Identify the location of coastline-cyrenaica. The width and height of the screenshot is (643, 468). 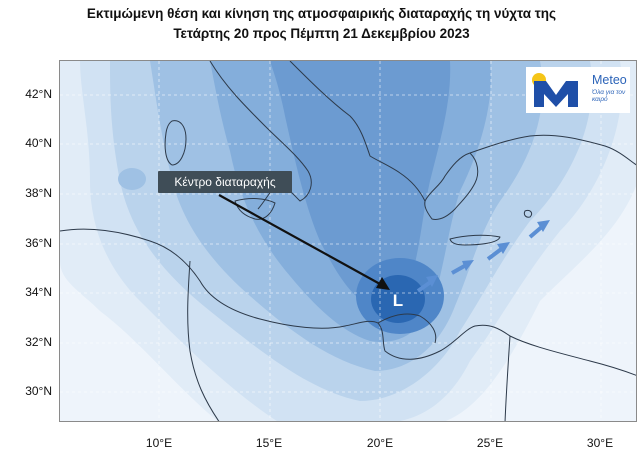
(407, 328).